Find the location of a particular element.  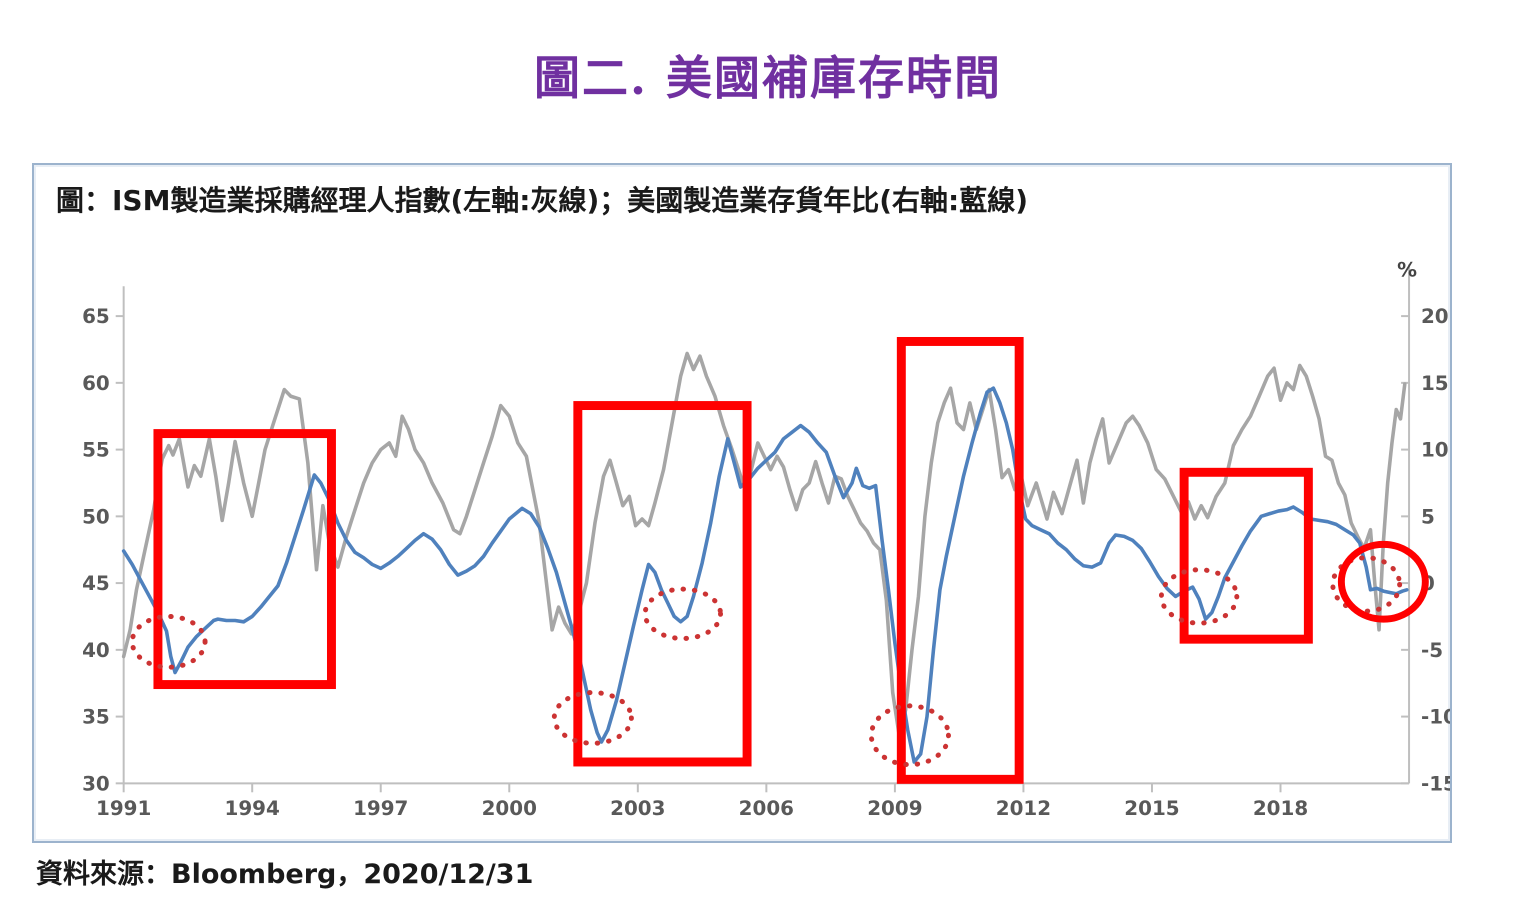

solid-ellipse-annotation is located at coordinates (1383, 581).